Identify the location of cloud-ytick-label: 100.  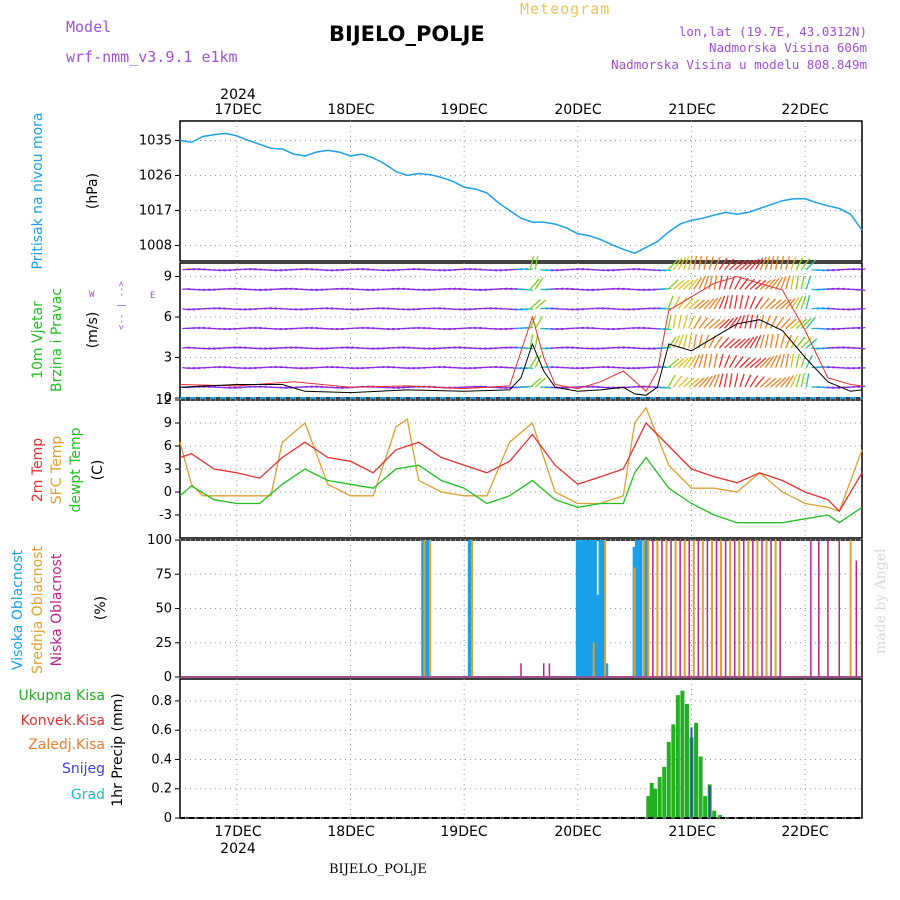
(159, 540).